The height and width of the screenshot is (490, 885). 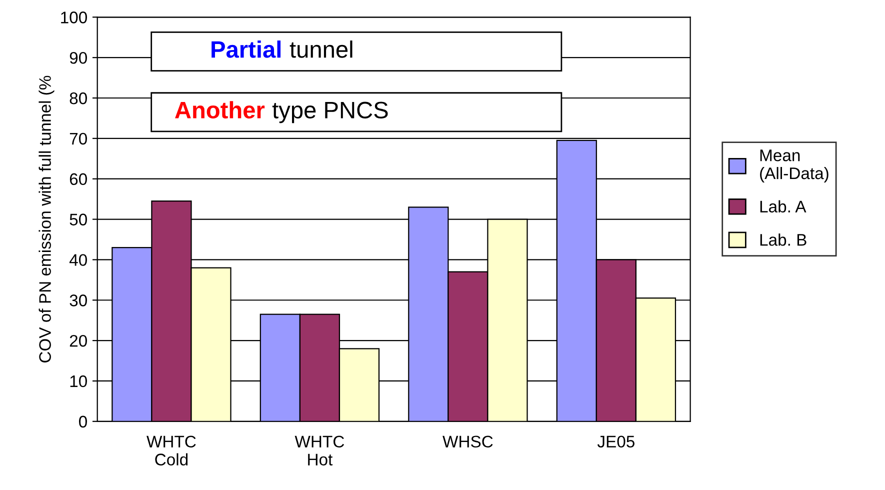 I want to click on x-tick-label: WHTC Hot, so click(x=319, y=451).